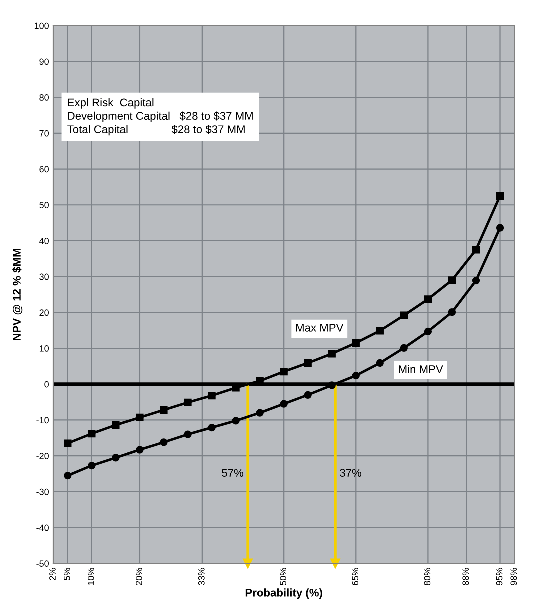  What do you see at coordinates (91, 577) in the screenshot?
I see `x-tick-label: 10%` at bounding box center [91, 577].